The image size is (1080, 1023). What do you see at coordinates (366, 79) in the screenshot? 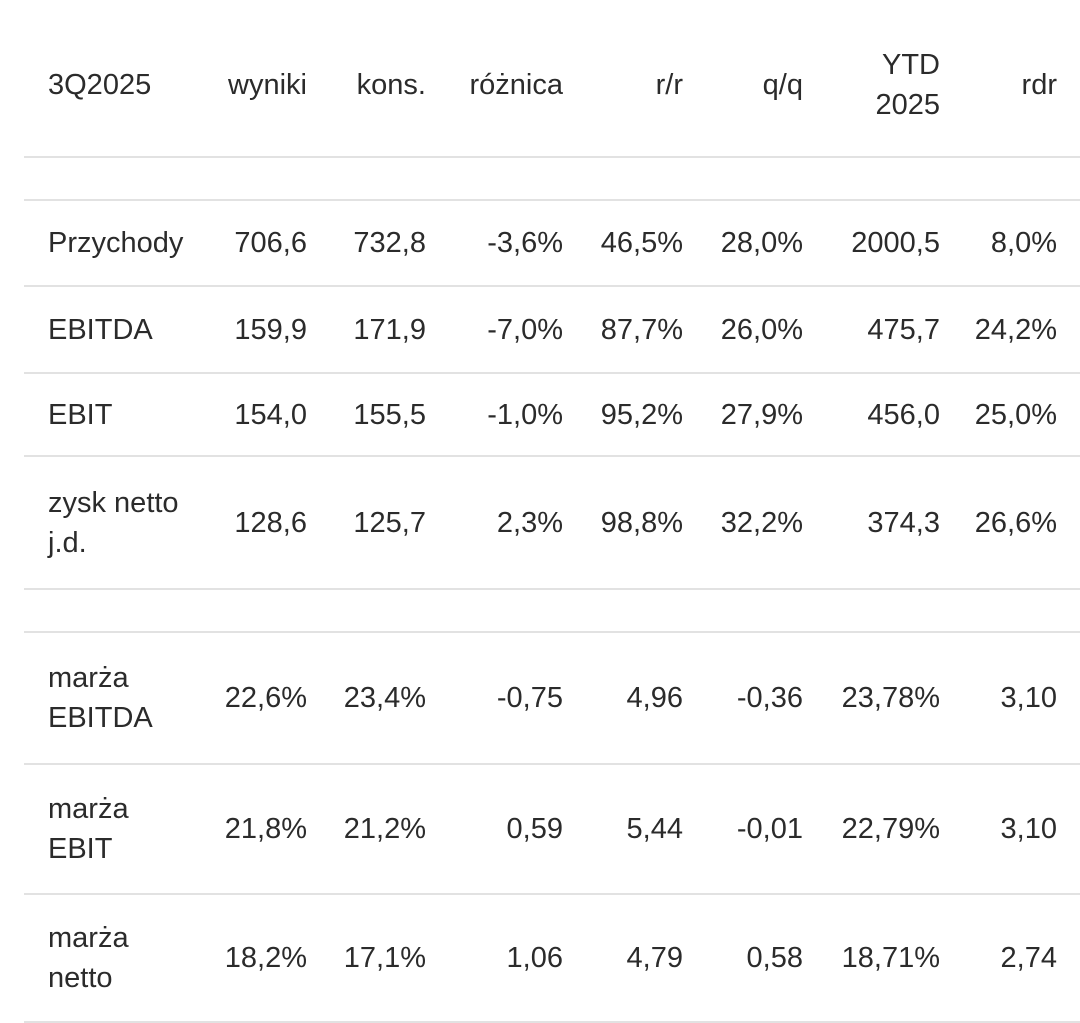
I see `column-header-kons: kons.` at bounding box center [366, 79].